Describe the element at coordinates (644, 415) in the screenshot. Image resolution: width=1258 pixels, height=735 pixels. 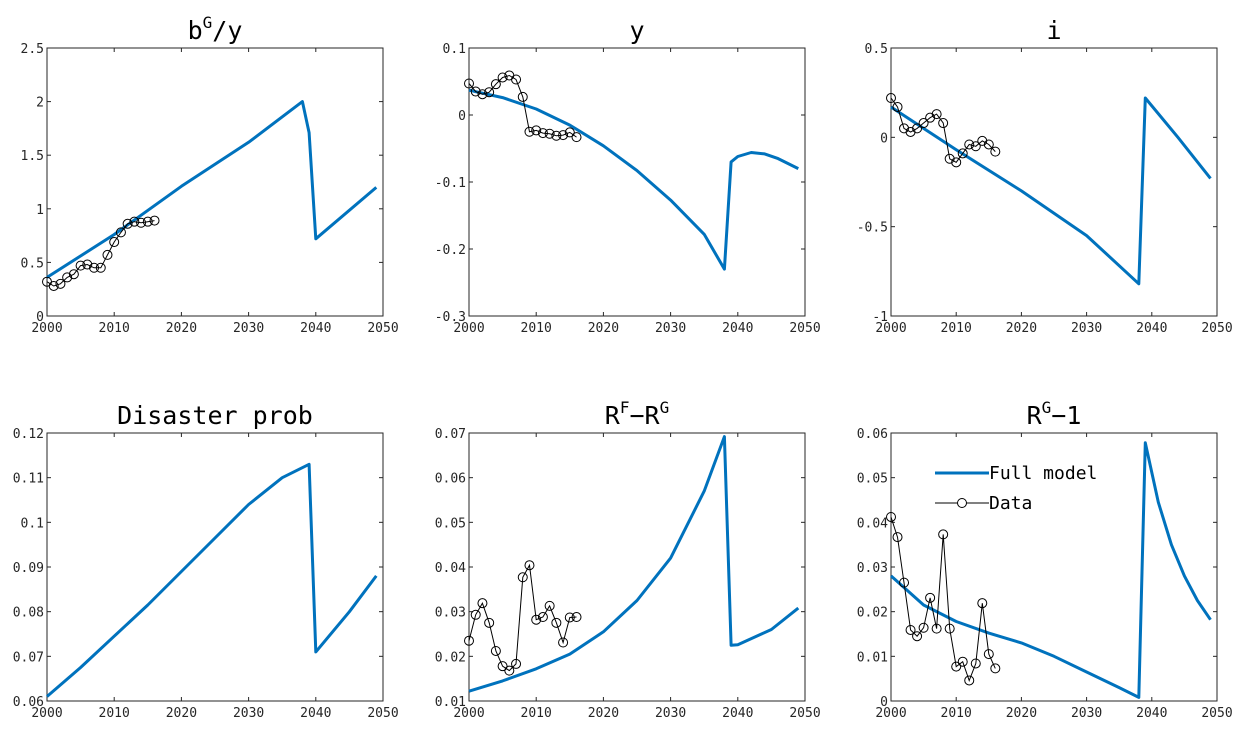
I see `title-text: −R` at that location.